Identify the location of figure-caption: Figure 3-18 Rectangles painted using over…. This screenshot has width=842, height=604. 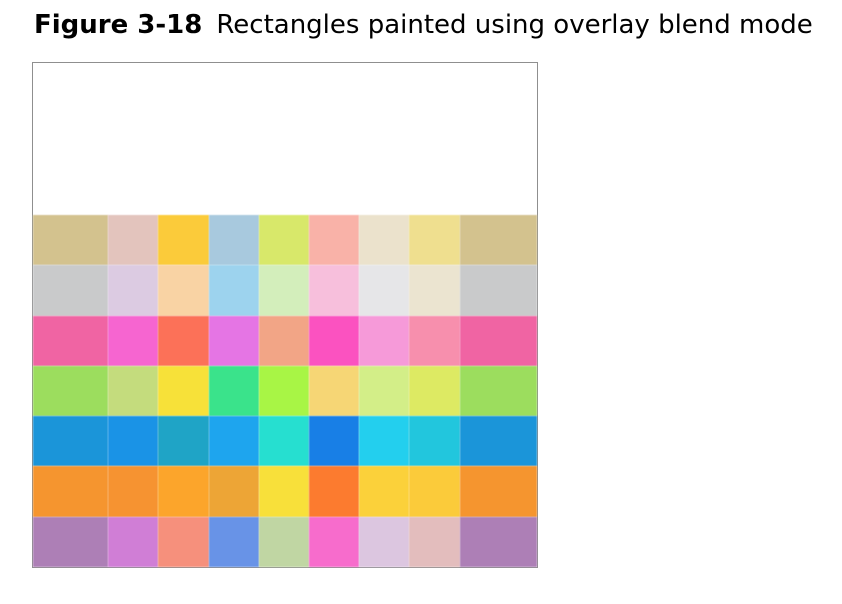
(423, 25).